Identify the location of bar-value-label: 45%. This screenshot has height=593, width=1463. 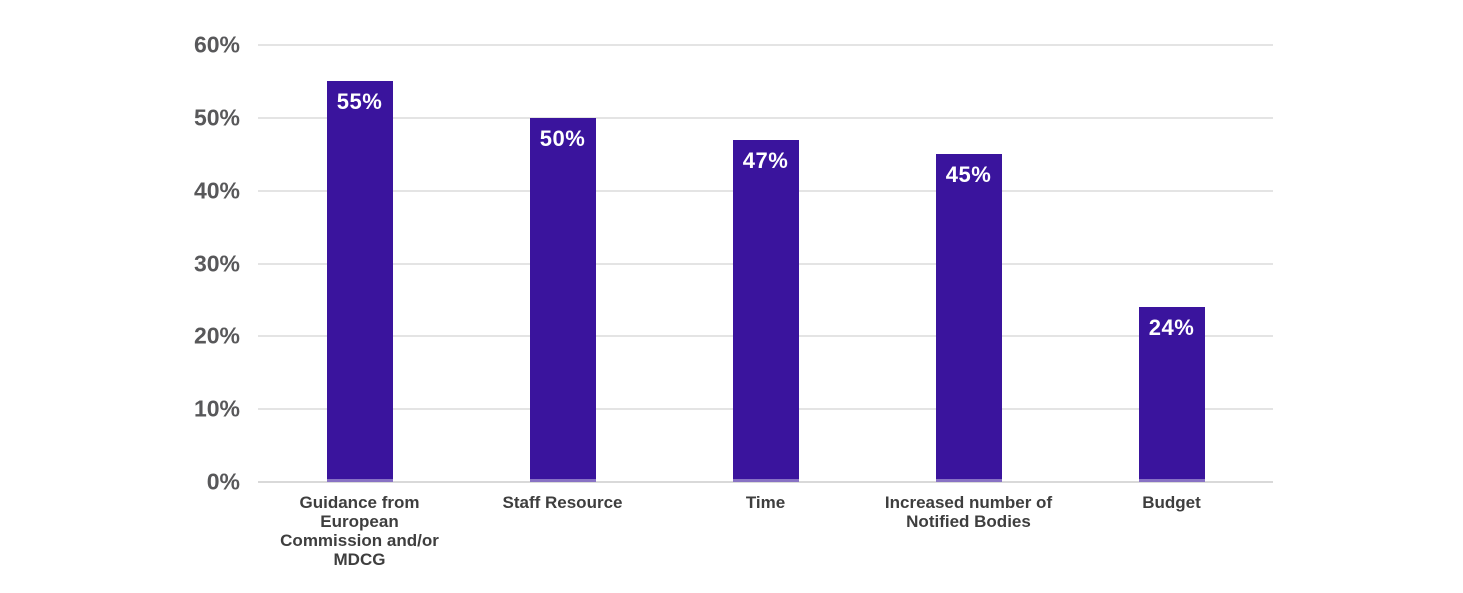
(968, 175).